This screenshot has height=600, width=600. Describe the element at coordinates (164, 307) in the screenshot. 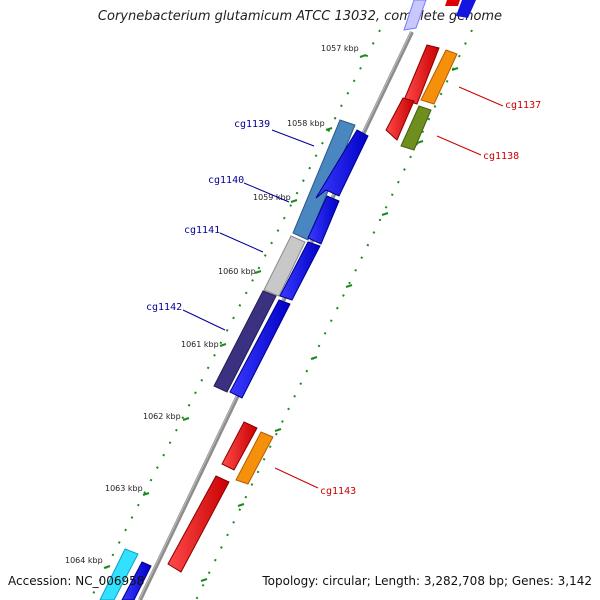

I see `gene-label-cg1142: cg1142` at that location.